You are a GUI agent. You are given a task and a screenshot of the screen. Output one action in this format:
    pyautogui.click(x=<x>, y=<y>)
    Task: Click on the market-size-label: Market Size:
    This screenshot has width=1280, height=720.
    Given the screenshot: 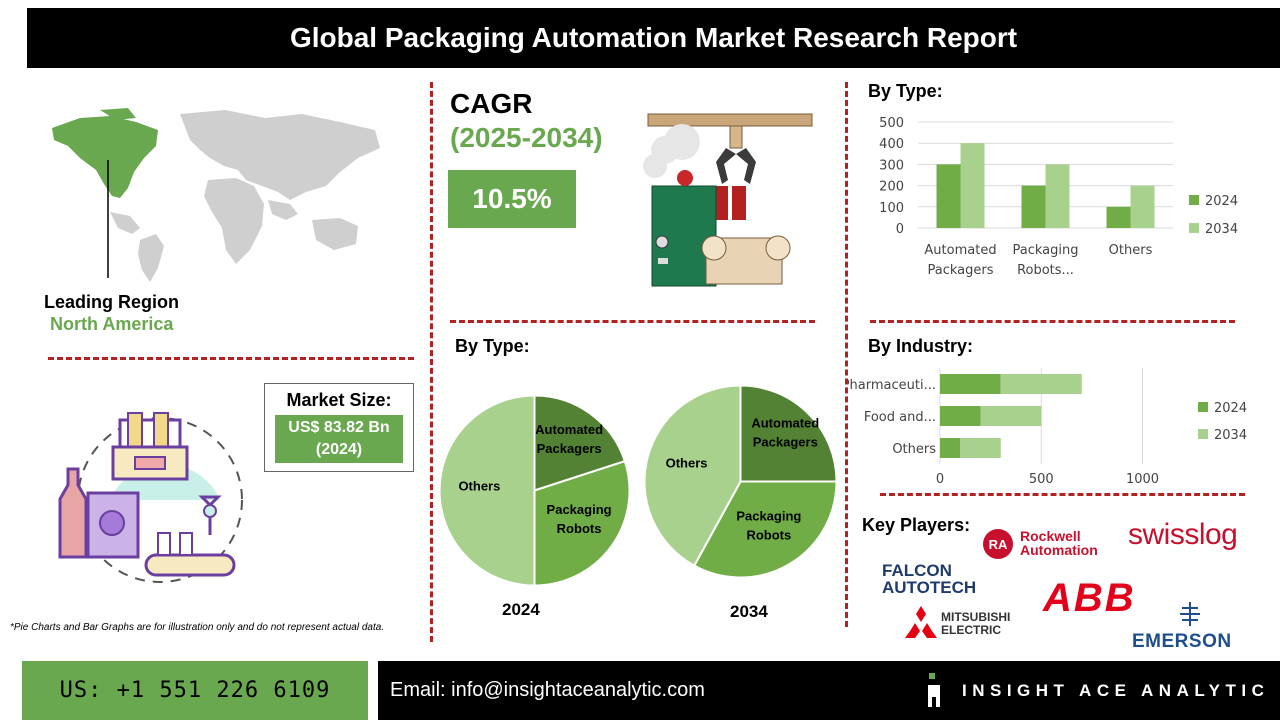 What is the action you would take?
    pyautogui.click(x=339, y=400)
    